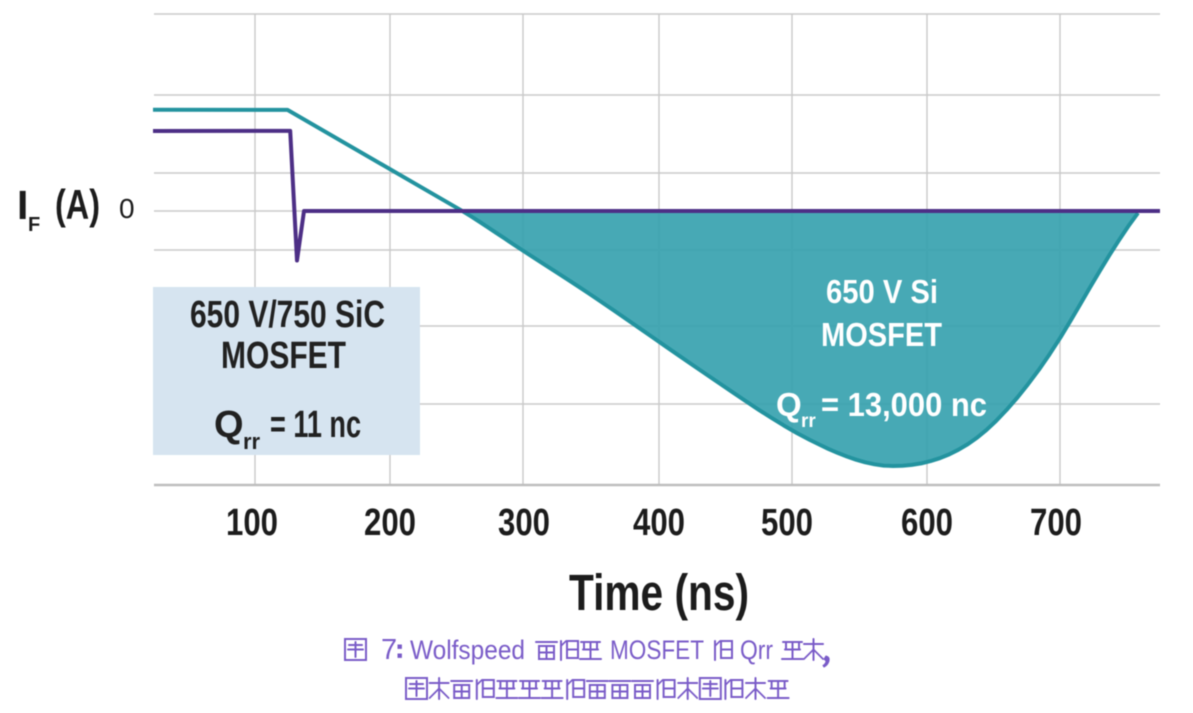 Image resolution: width=1193 pixels, height=713 pixels. What do you see at coordinates (927, 523) in the screenshot?
I see `svg-text: 600` at bounding box center [927, 523].